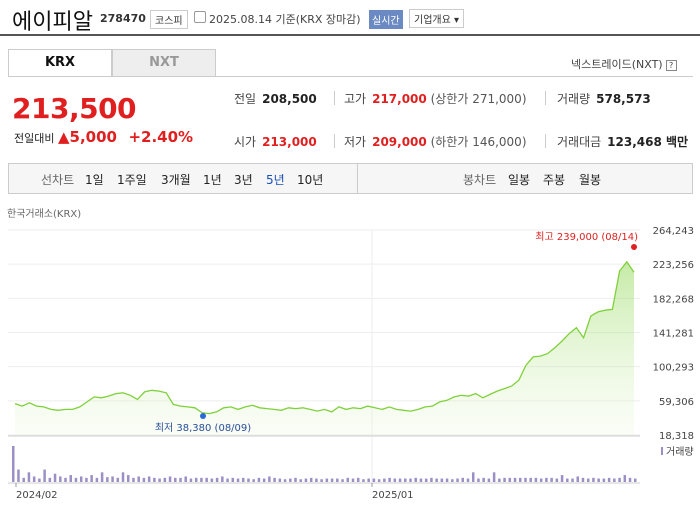 The width and height of the screenshot is (700, 506). What do you see at coordinates (648, 142) in the screenshot?
I see `stat-value: 123,468 백만` at bounding box center [648, 142].